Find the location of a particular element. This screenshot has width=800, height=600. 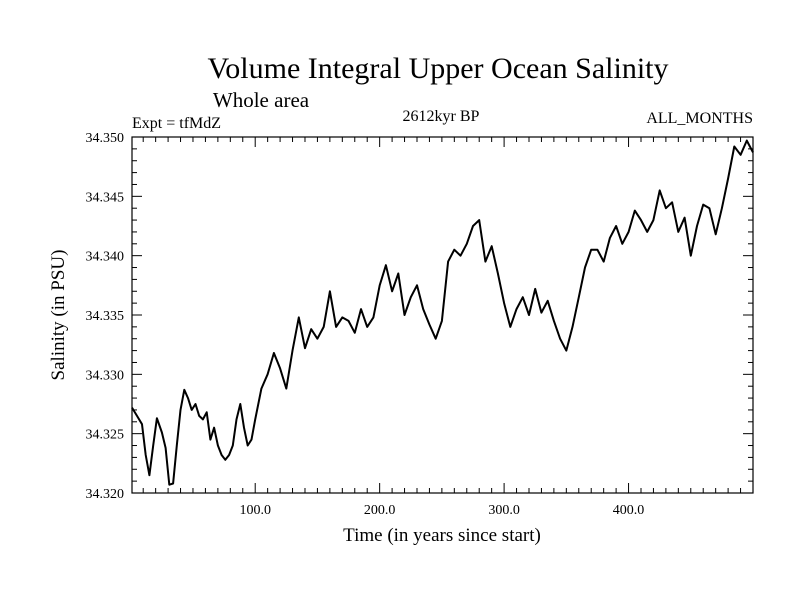

y-tick-label: 34.335 is located at coordinates (105, 316).